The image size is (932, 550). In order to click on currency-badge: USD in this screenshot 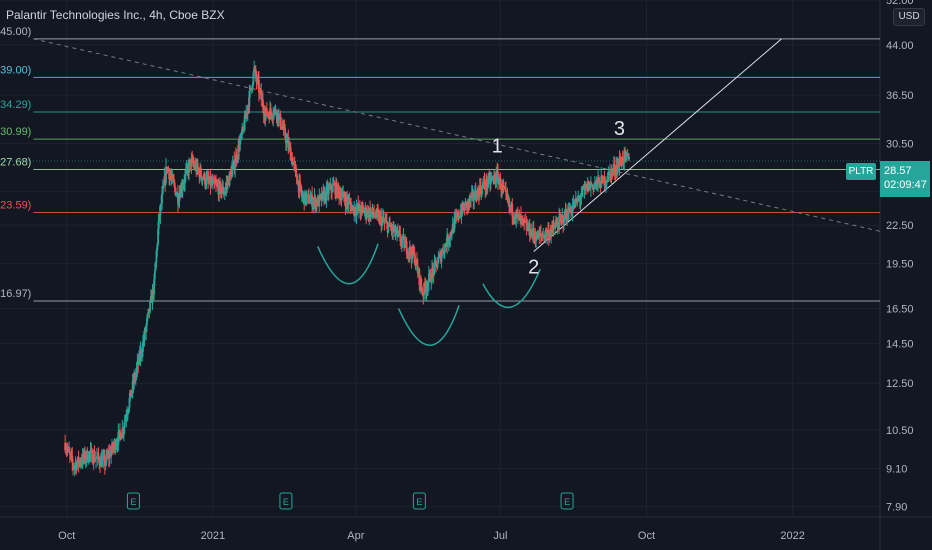, I will do `click(909, 17)`.